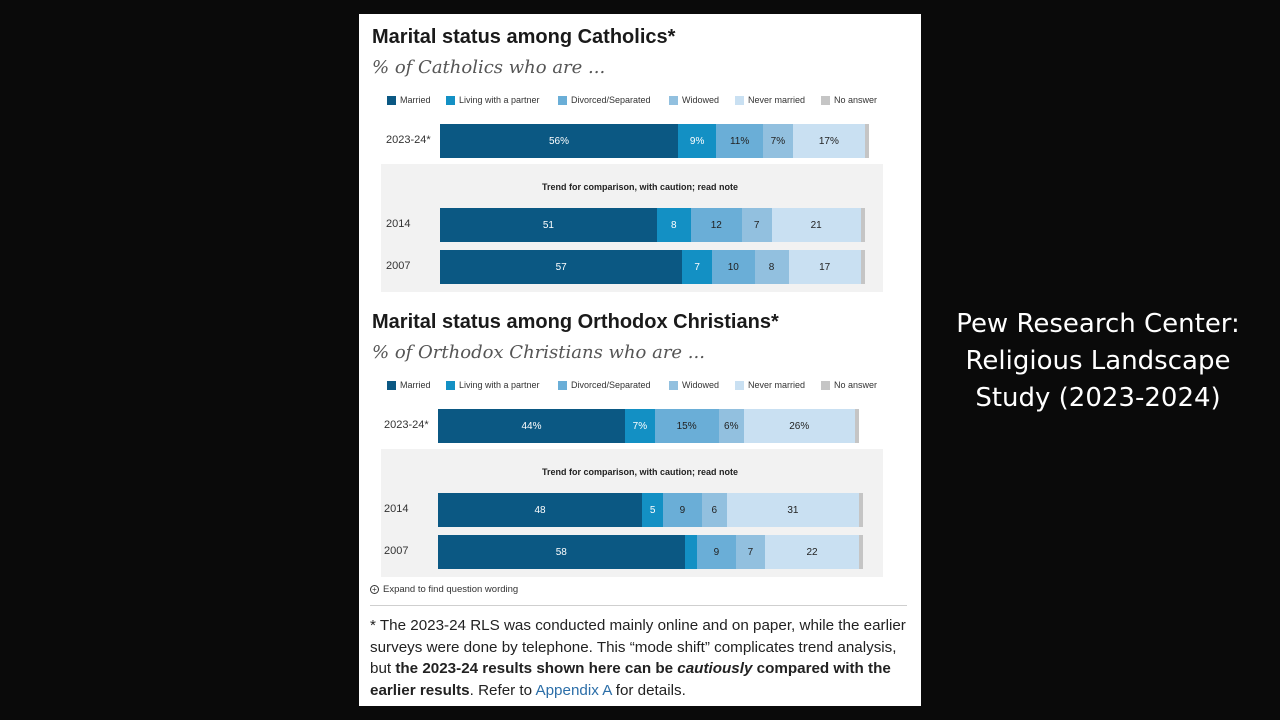 The width and height of the screenshot is (1280, 720). Describe the element at coordinates (824, 267) in the screenshot. I see `bar-segment-never: 17` at that location.